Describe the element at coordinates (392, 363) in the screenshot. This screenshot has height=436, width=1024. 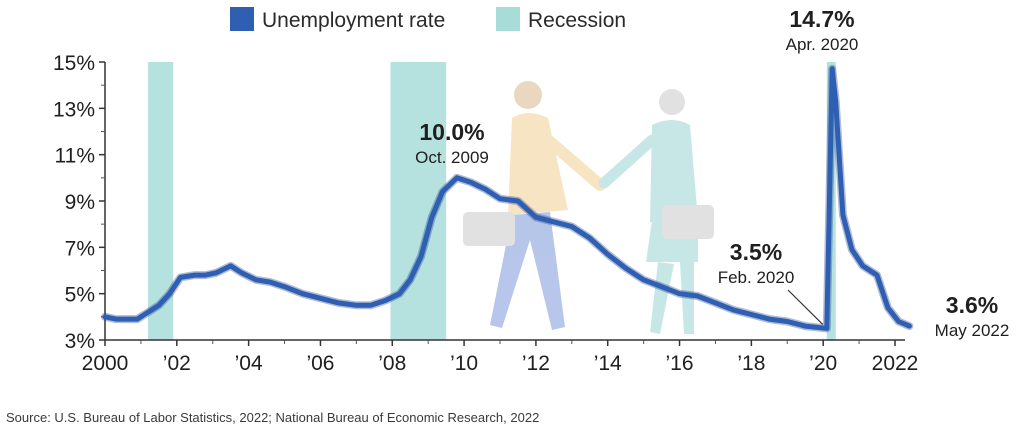
I see `x-tick-label: ’08` at that location.